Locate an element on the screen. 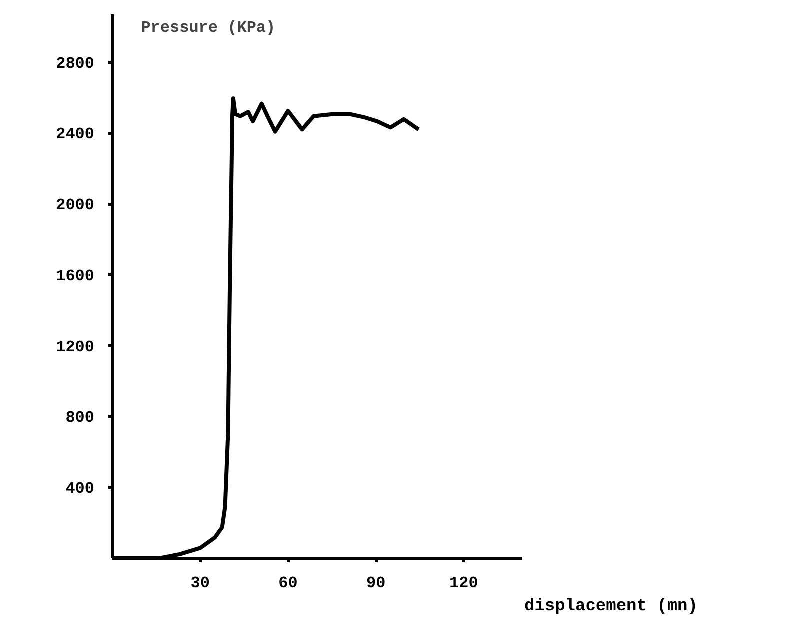 The width and height of the screenshot is (786, 621). y-tick-label: 1200 is located at coordinates (75, 347).